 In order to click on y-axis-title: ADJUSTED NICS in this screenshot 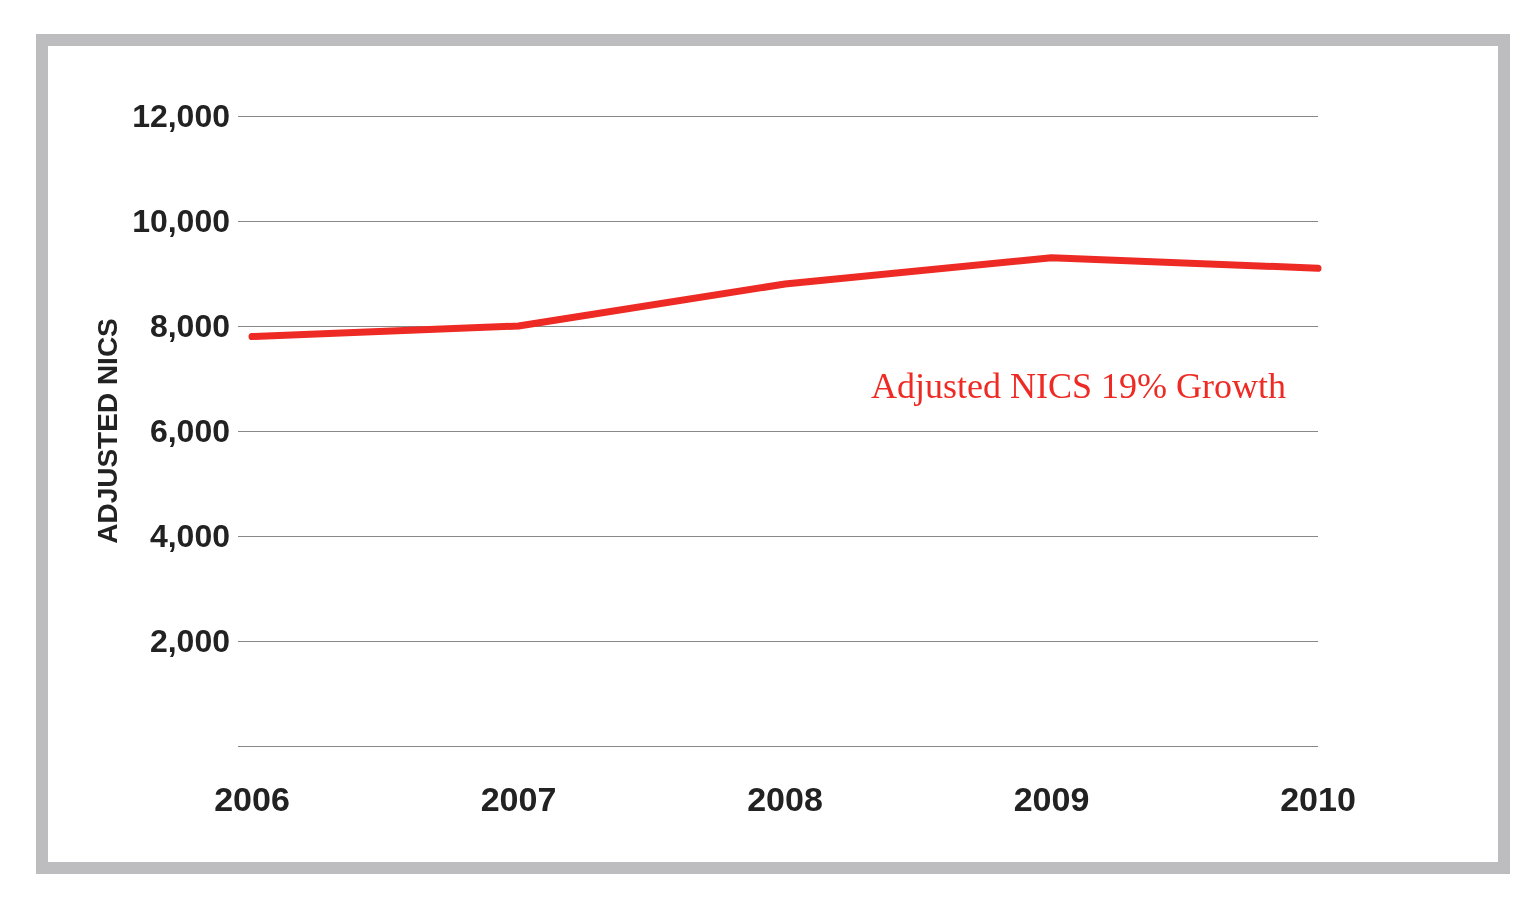, I will do `click(107, 431)`.